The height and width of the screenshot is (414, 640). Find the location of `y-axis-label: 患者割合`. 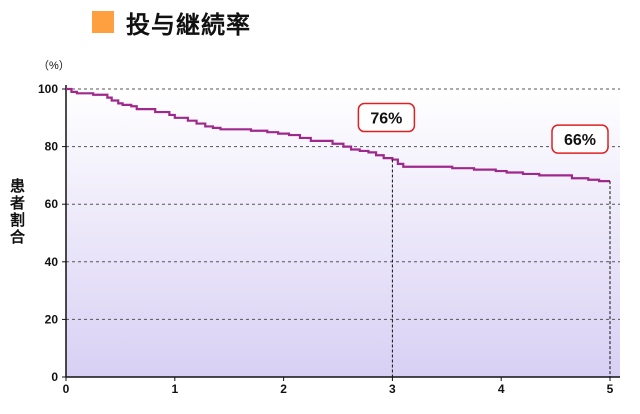

y-axis-label: 患者割合 is located at coordinates (17, 212).